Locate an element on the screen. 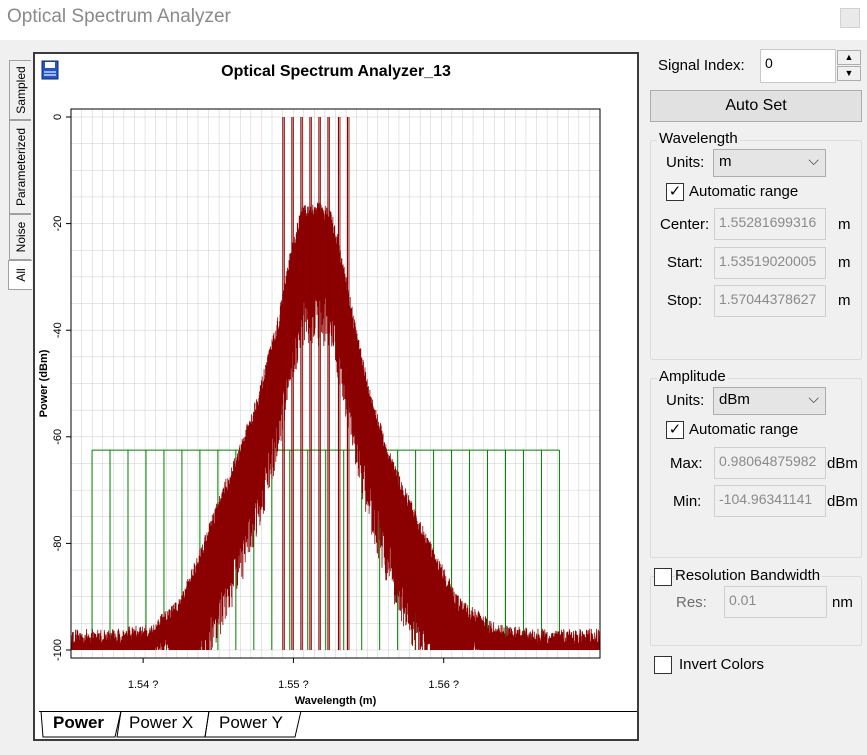 Image resolution: width=867 pixels, height=755 pixels. tab-all-label: All is located at coordinates (20, 275).